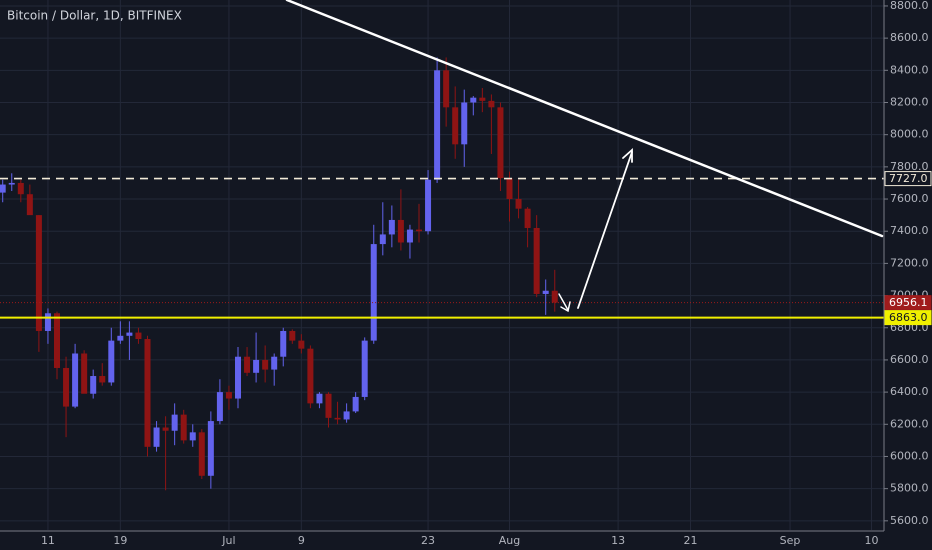  Describe the element at coordinates (909, 69) in the screenshot. I see `y-tick-label: 8400.0` at that location.